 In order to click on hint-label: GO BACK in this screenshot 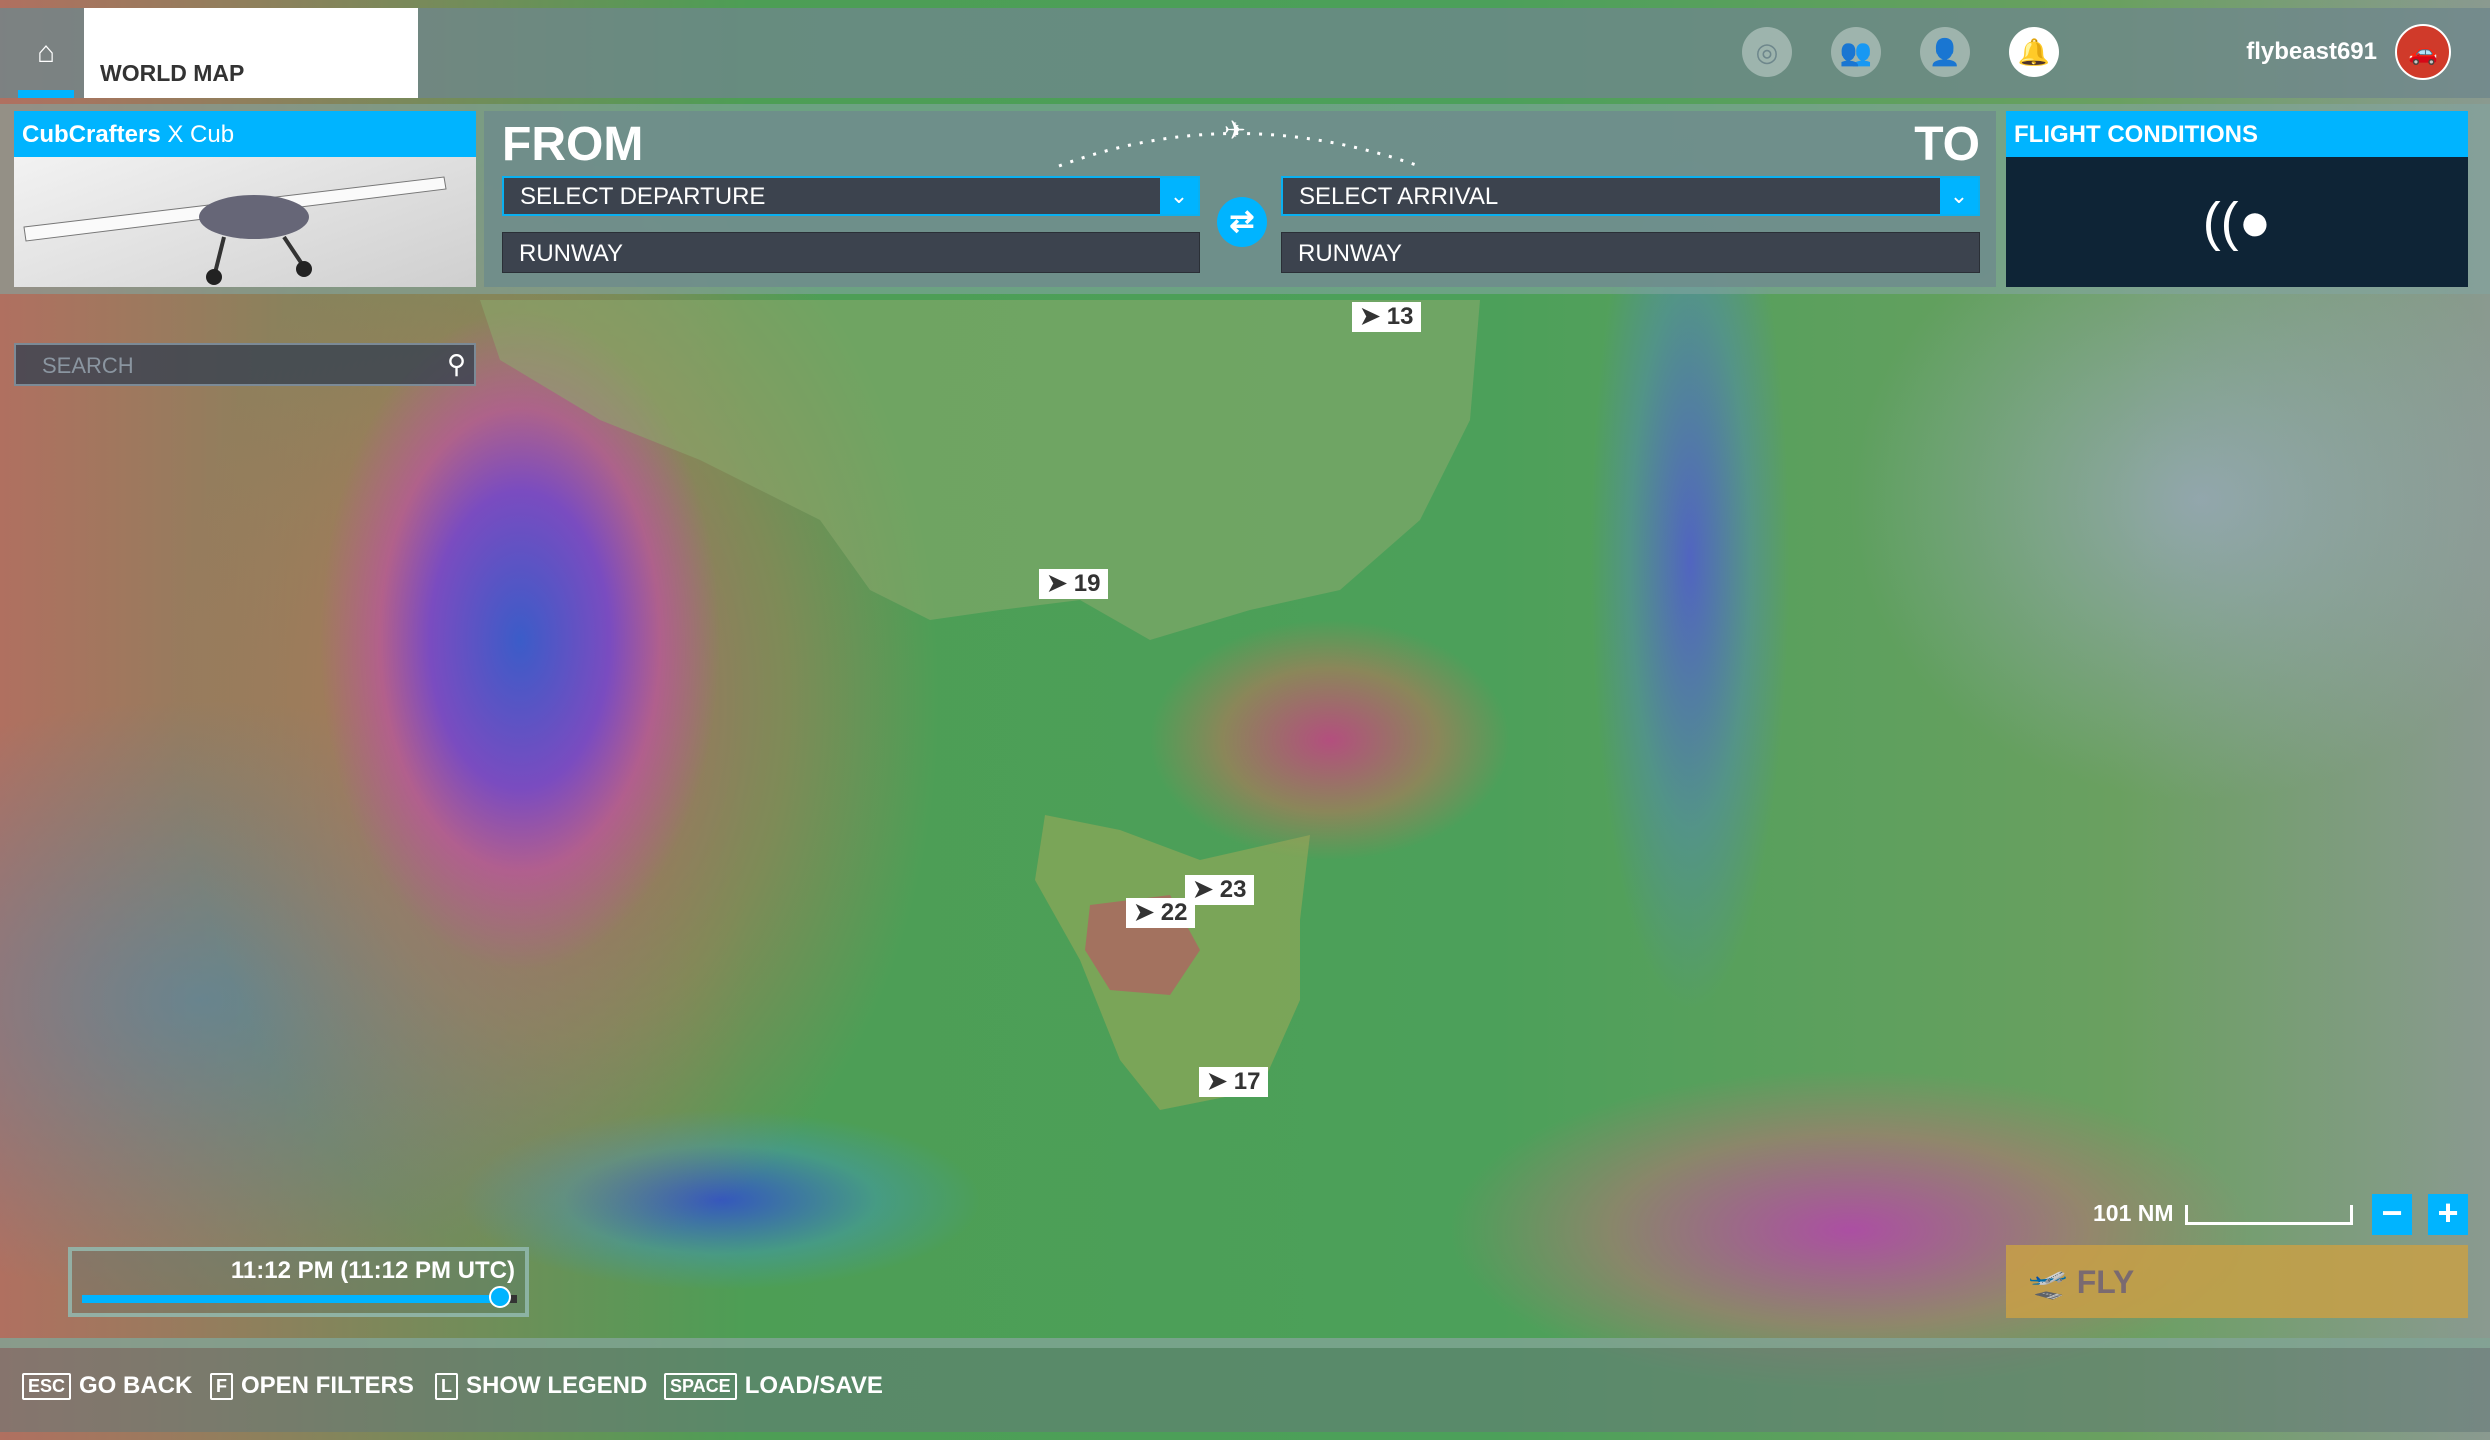, I will do `click(136, 1385)`.